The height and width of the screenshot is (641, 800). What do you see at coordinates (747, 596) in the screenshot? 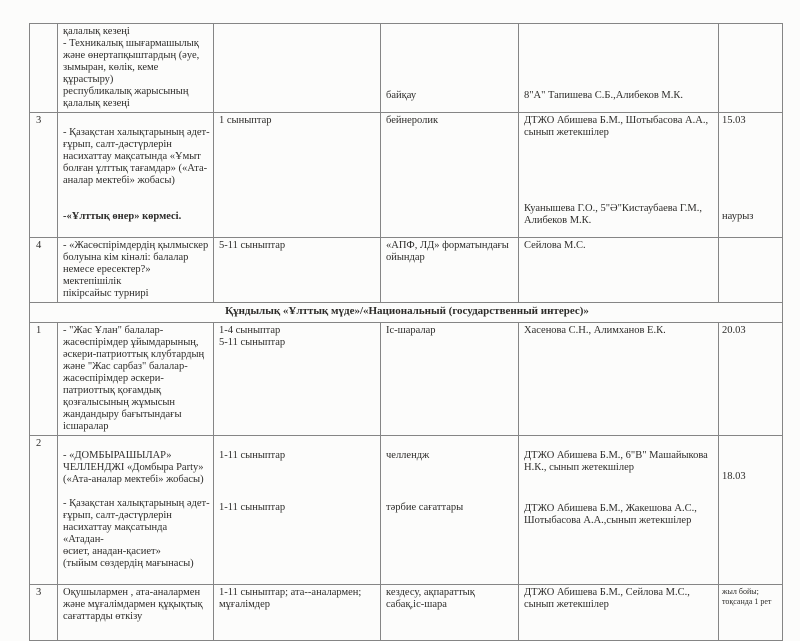
I see `date-cell: жыл бойы; тоқсанда 1 рет` at bounding box center [747, 596].